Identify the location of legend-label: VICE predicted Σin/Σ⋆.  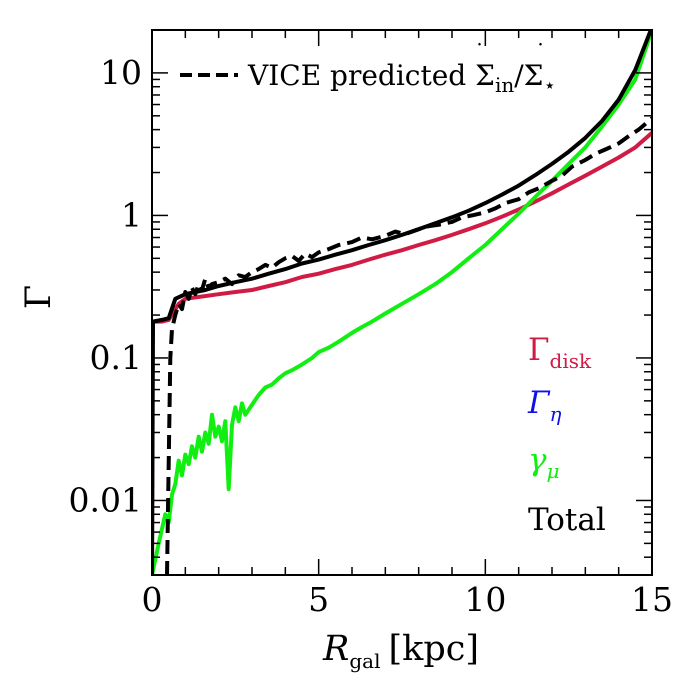
(401, 78).